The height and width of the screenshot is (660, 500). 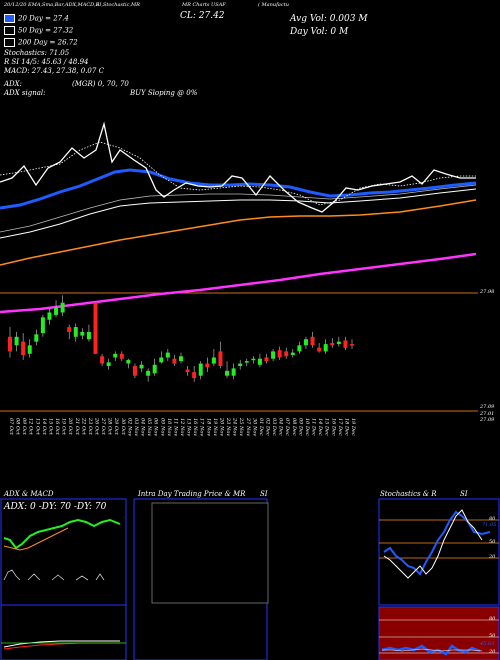 I want to click on intraday-panel-si: SI, so click(x=264, y=494).